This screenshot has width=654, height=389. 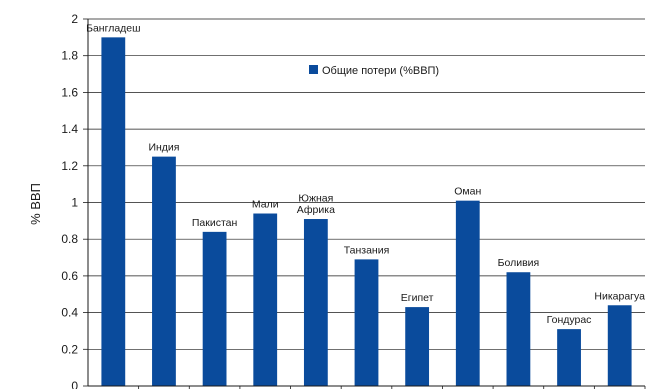 What do you see at coordinates (69, 92) in the screenshot?
I see `y-tick-label: 1.6` at bounding box center [69, 92].